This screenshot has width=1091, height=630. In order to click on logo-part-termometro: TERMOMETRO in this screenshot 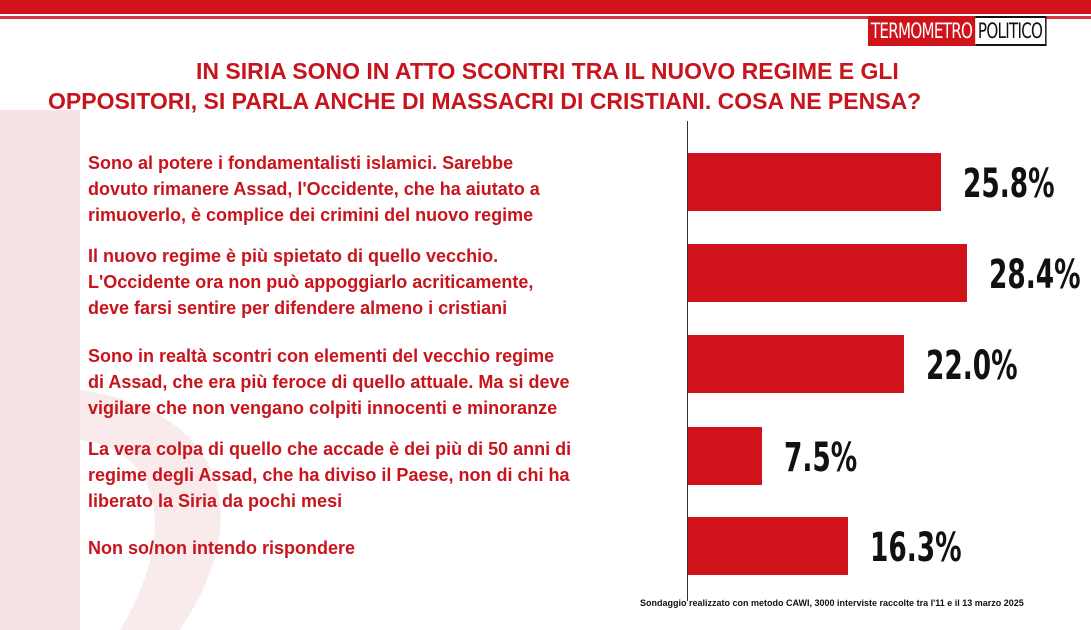, I will do `click(922, 31)`.